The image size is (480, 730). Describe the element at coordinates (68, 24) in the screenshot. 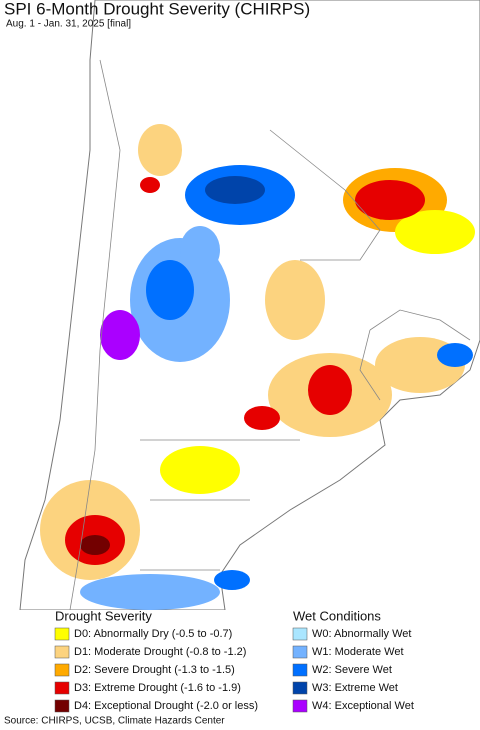

I see `map-subtitle: Aug. 1 - Jan. 31, 2025 [final]` at that location.